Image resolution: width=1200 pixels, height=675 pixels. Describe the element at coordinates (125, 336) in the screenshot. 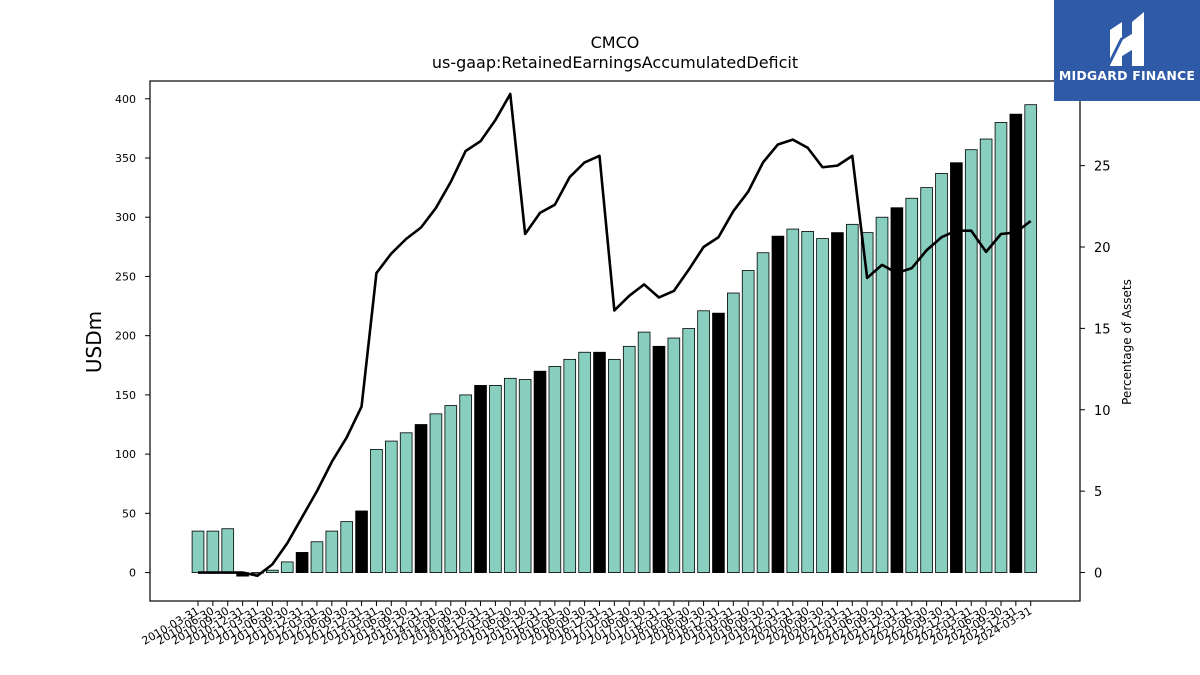

I see `y-tick-label: 200` at that location.